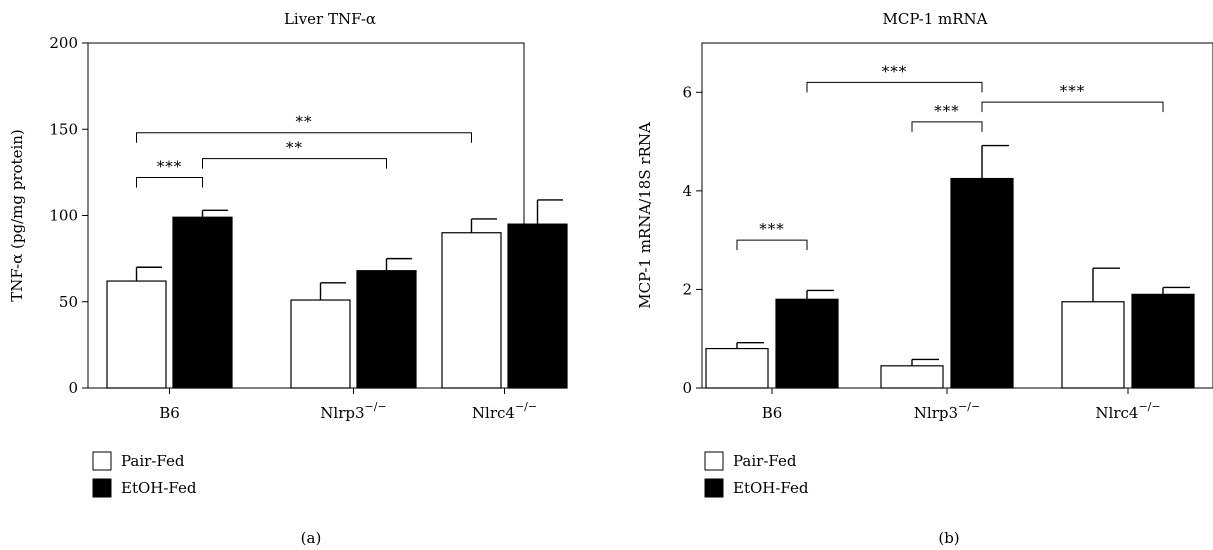 The image size is (1213, 550). What do you see at coordinates (330, 19) in the screenshot?
I see `chart-title: Liver TNF-α` at bounding box center [330, 19].